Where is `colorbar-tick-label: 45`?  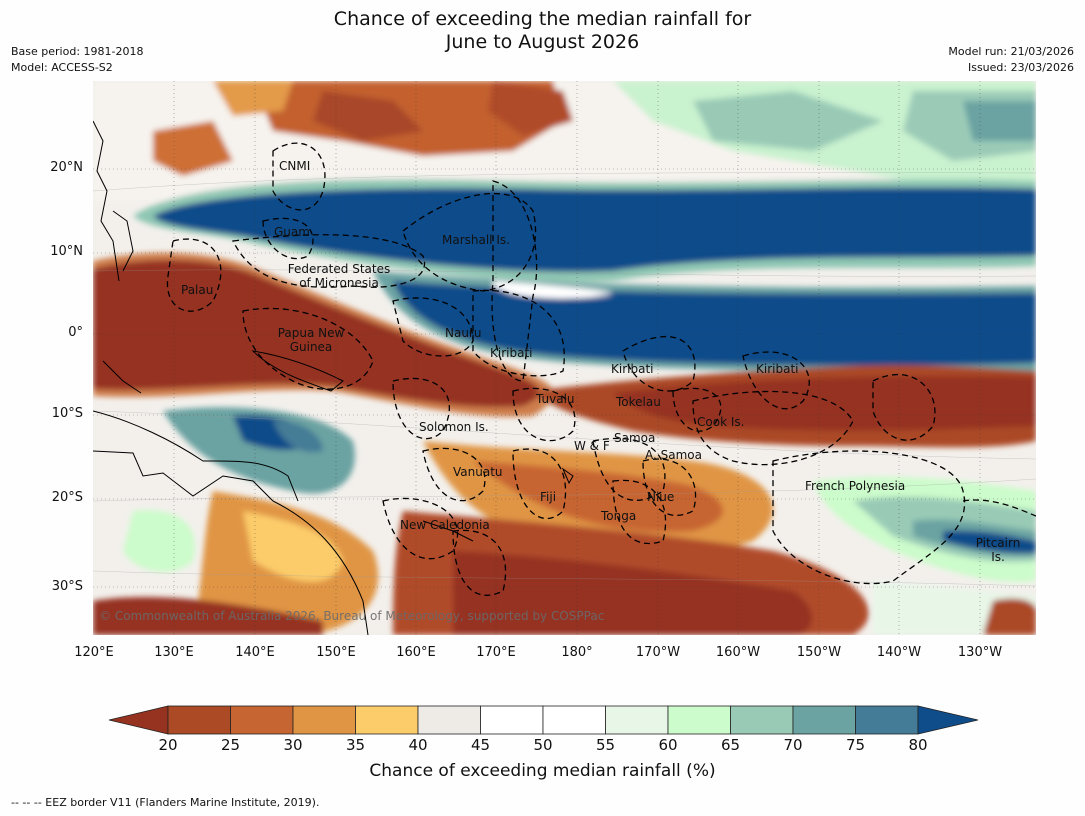
colorbar-tick-label: 45 is located at coordinates (480, 745).